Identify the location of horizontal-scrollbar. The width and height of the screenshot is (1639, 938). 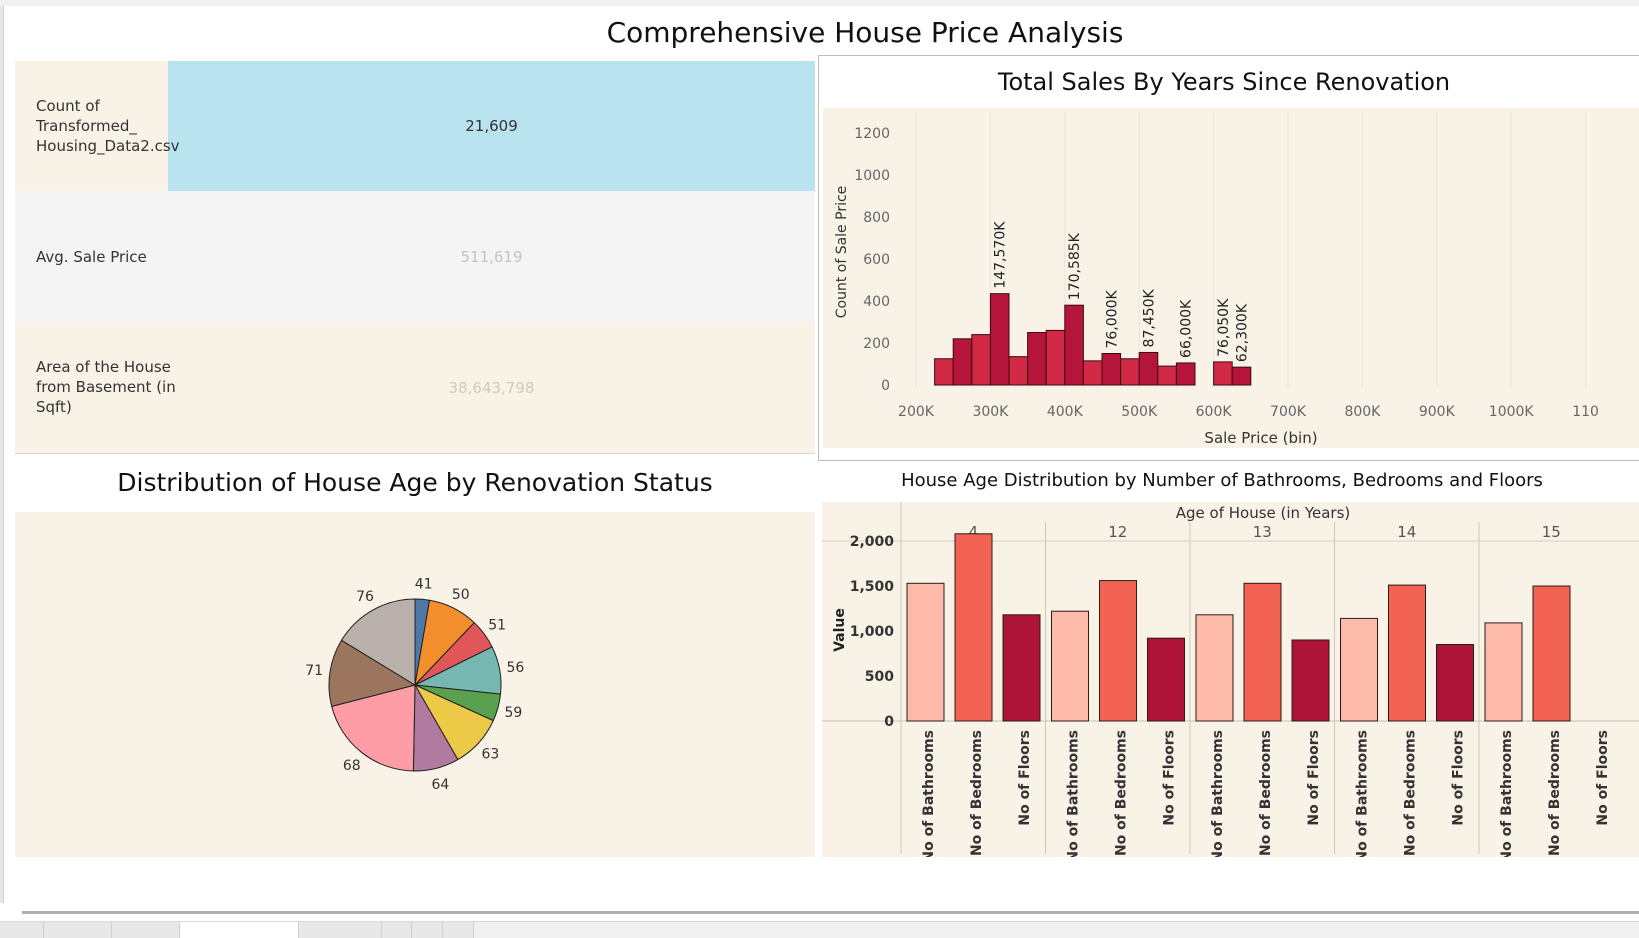
(830, 912).